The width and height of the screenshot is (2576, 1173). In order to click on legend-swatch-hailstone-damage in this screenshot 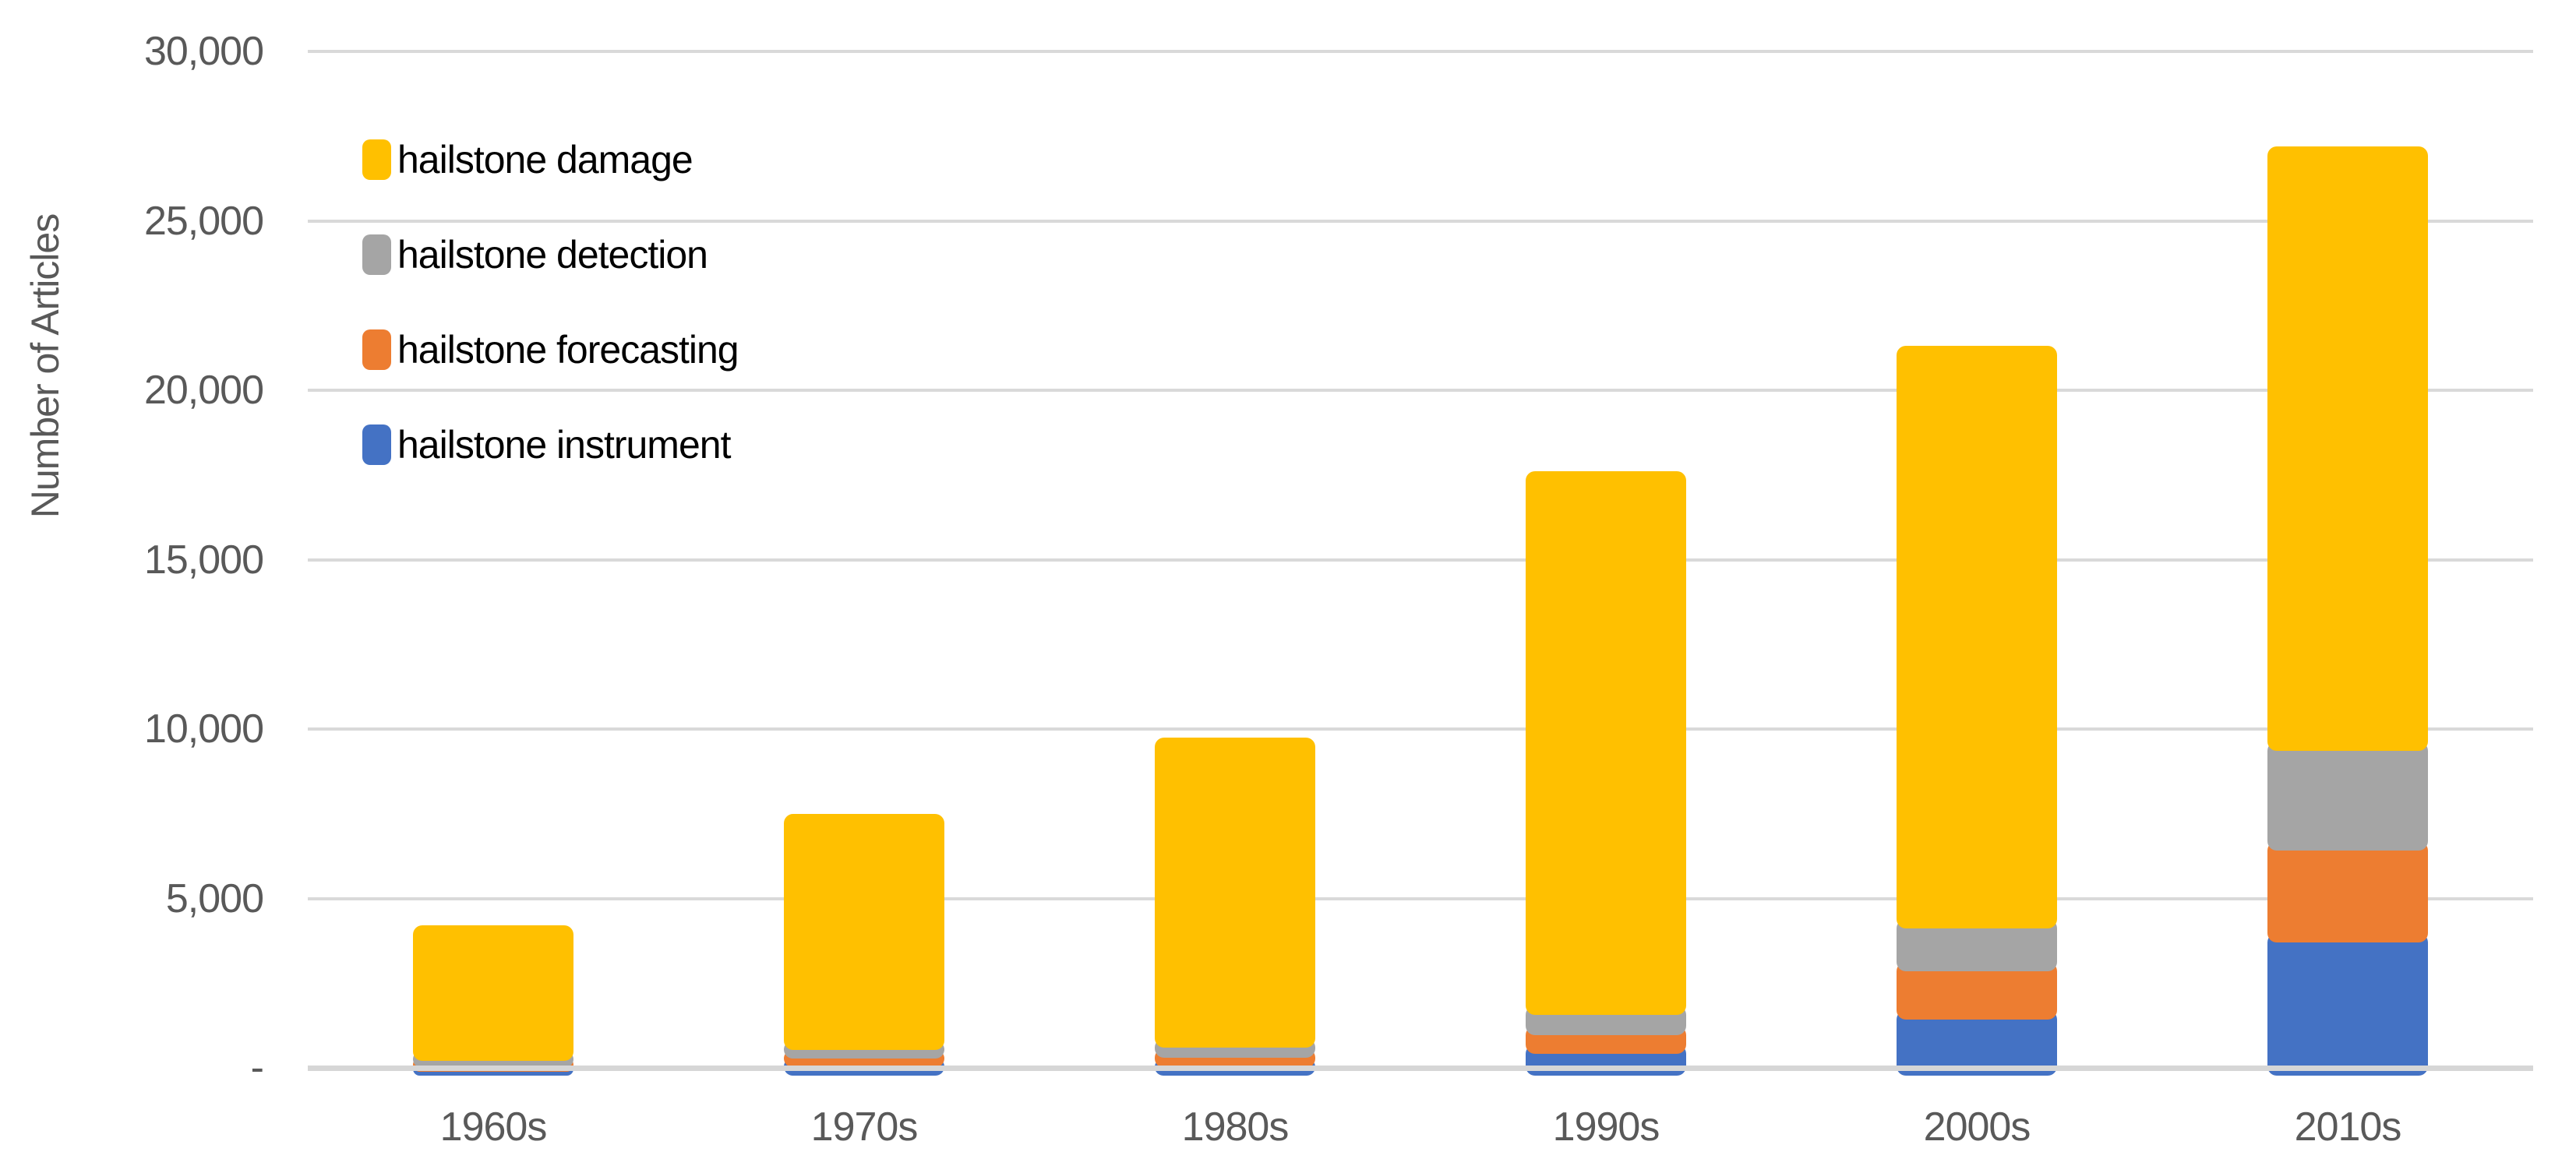, I will do `click(376, 159)`.